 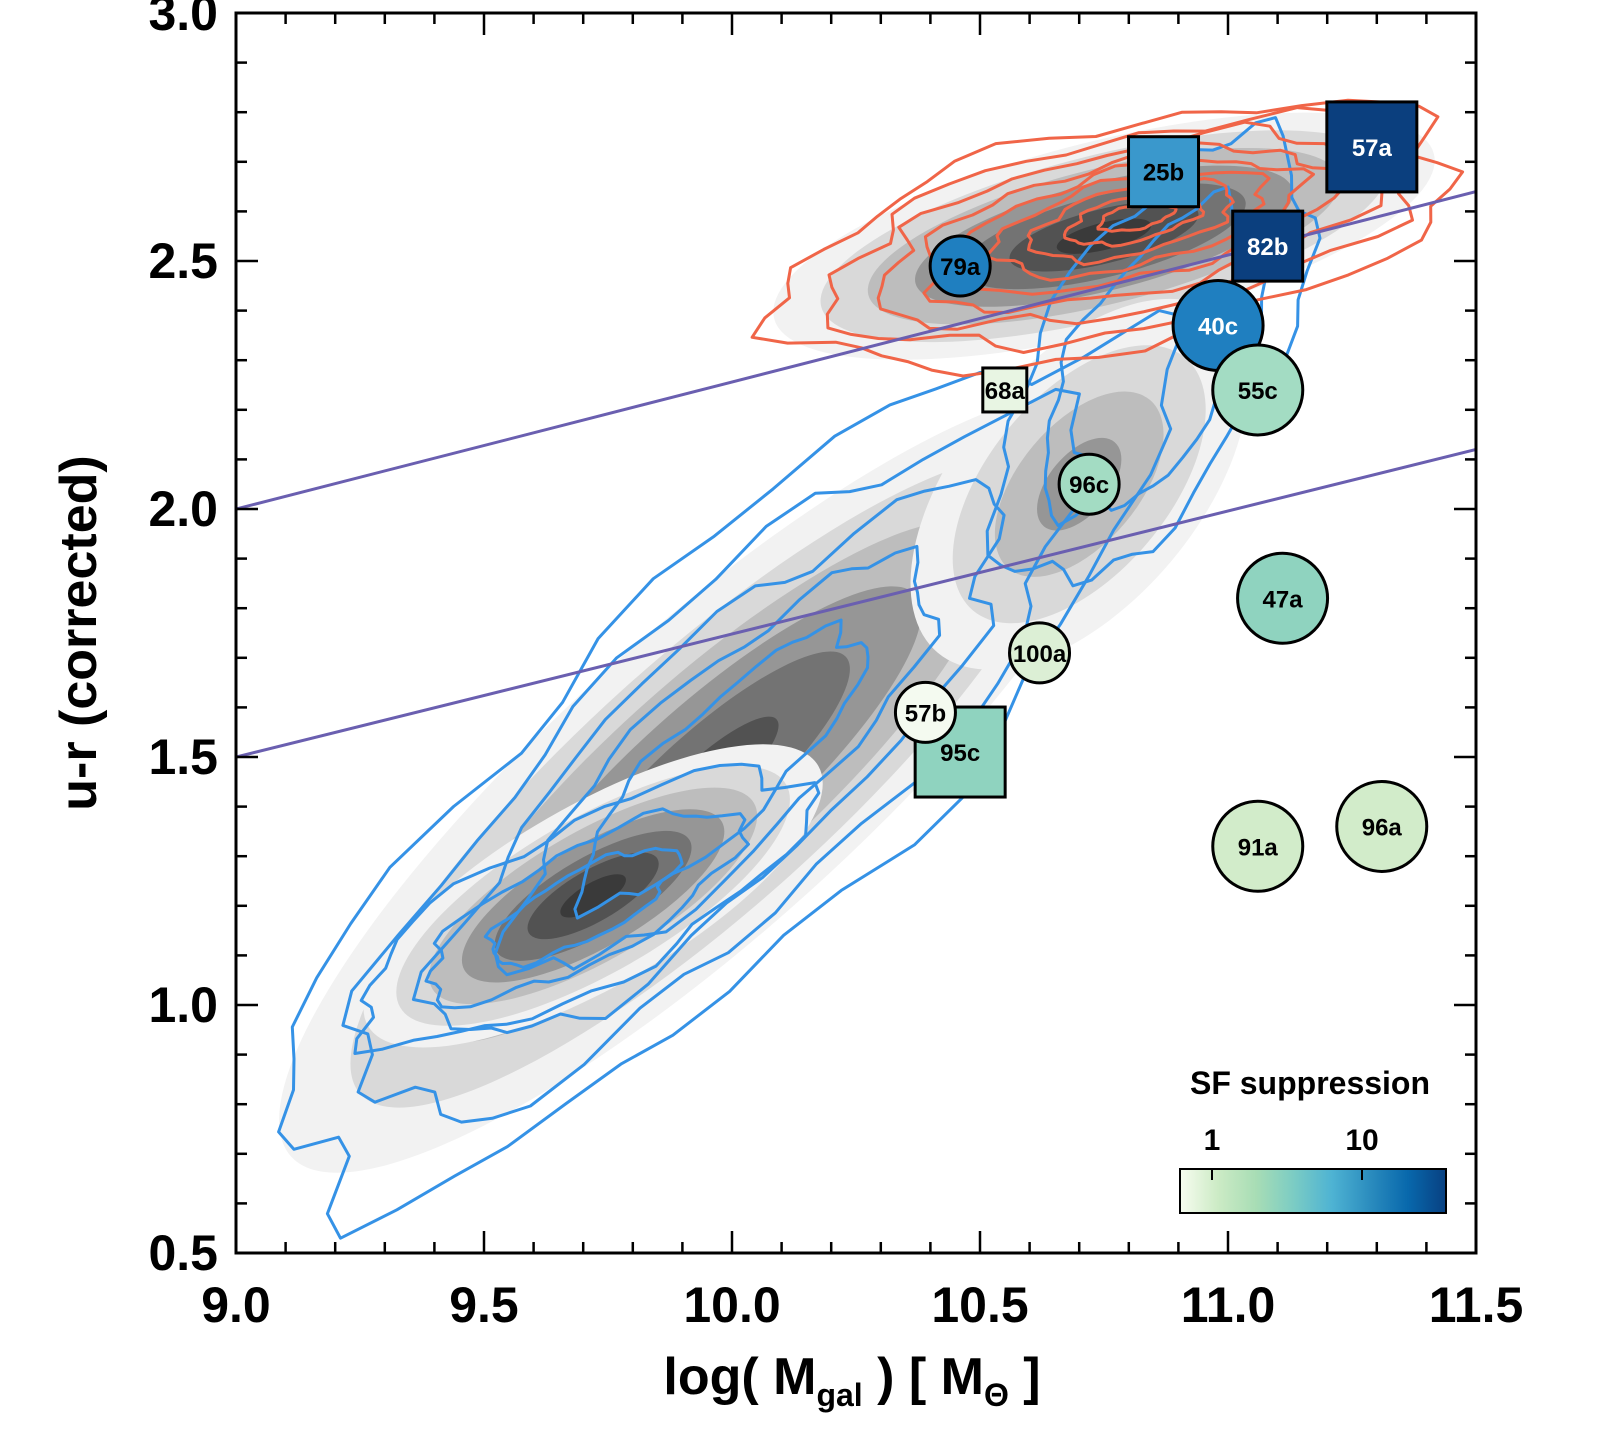 I want to click on marker-label: 57a, so click(x=1372, y=148).